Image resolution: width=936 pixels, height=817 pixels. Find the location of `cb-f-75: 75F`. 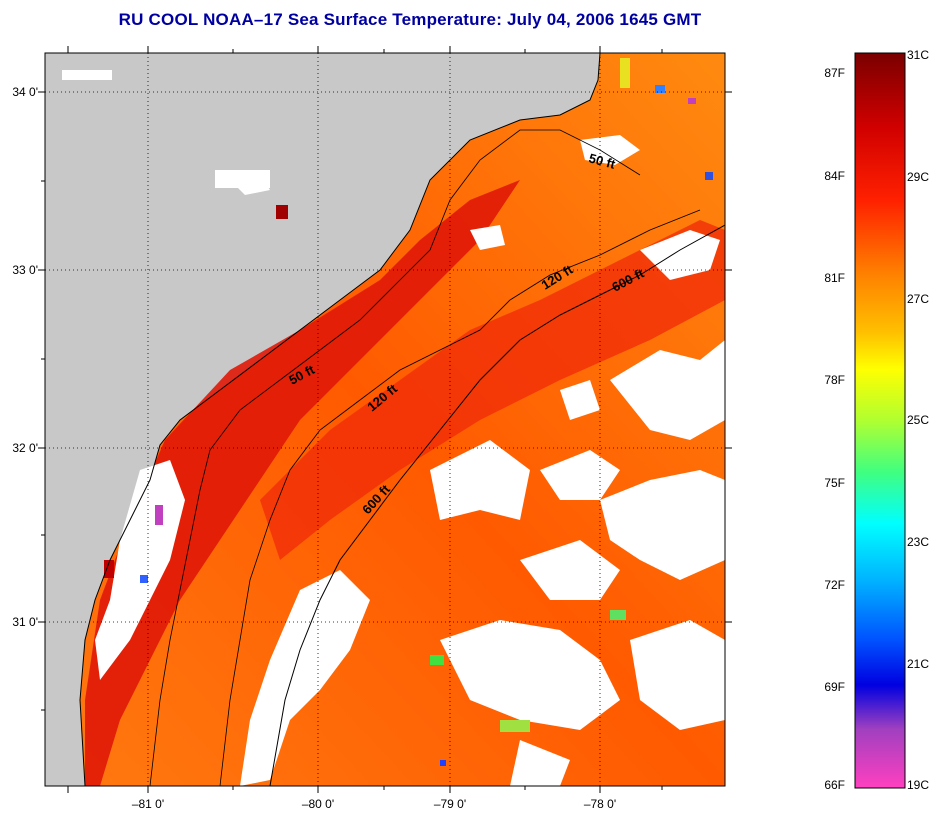

cb-f-75: 75F is located at coordinates (834, 483).